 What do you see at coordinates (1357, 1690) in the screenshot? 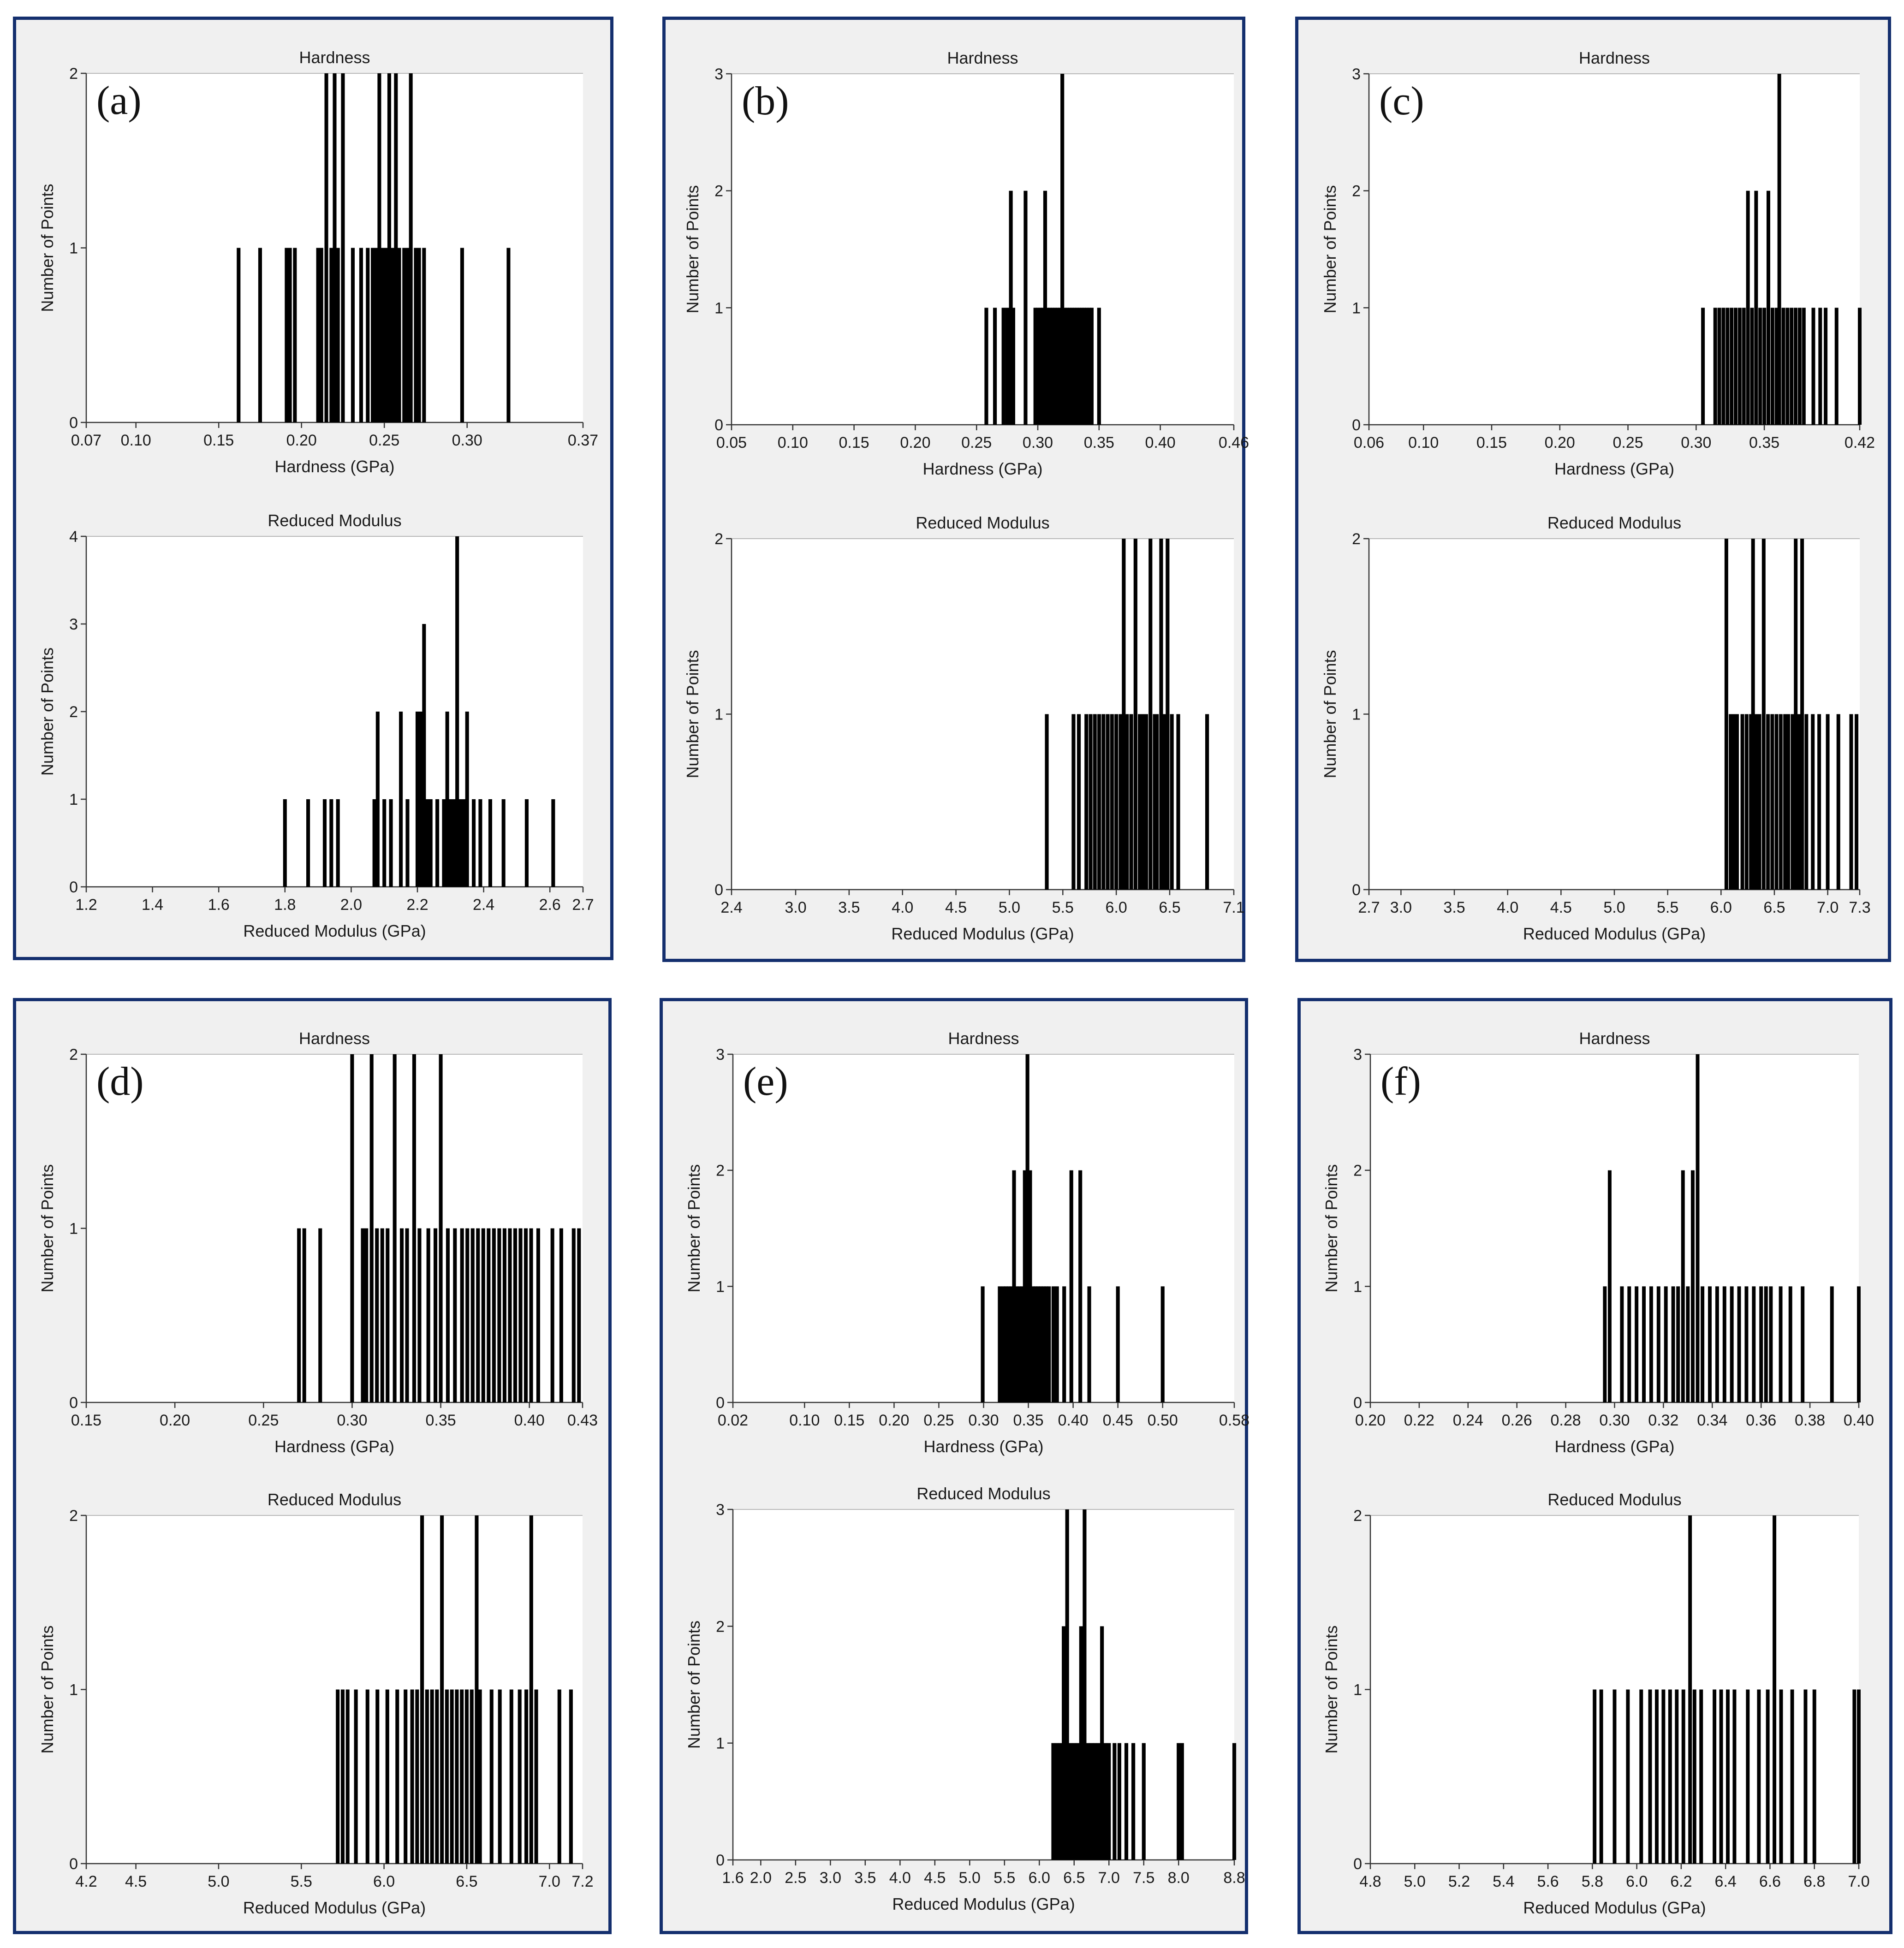
I see `y-tick-label-f-modulus: 1` at bounding box center [1357, 1690].